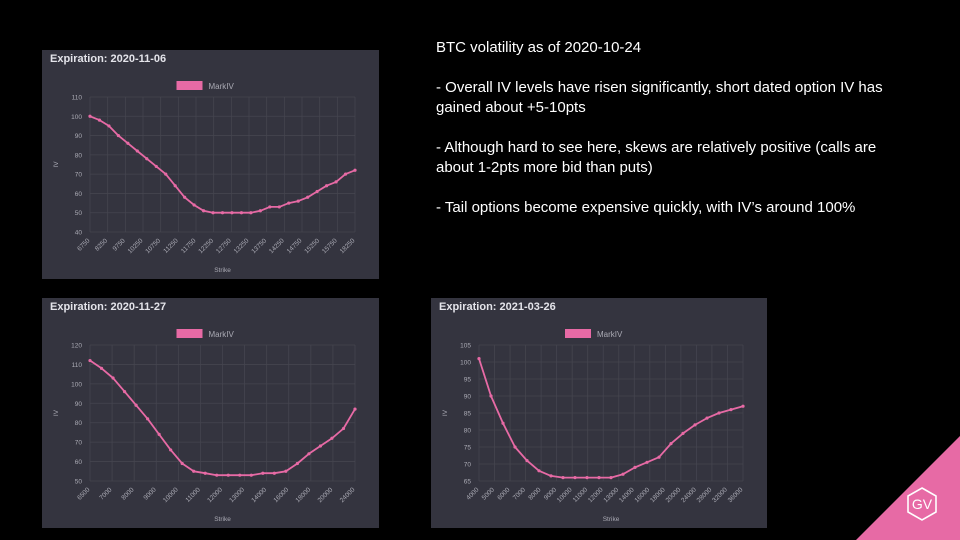  I want to click on series-line-markiv, so click(222, 418).